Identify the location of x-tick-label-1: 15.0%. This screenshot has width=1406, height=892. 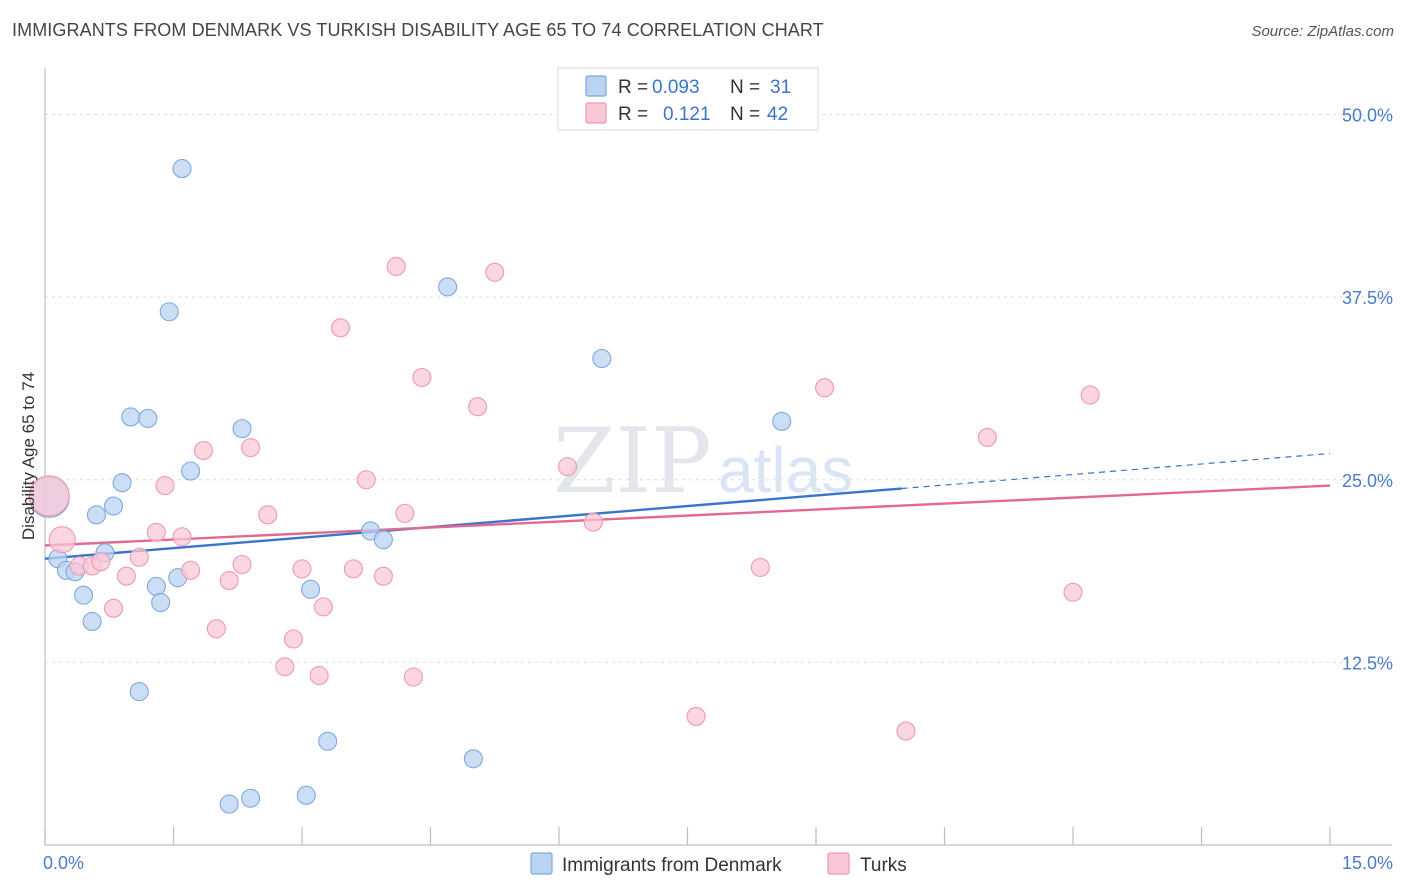
(1367, 863).